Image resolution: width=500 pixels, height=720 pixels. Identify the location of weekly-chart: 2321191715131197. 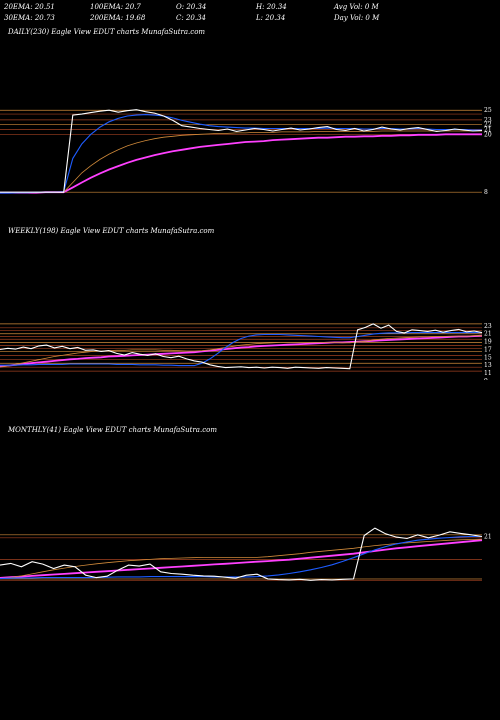
(246, 351).